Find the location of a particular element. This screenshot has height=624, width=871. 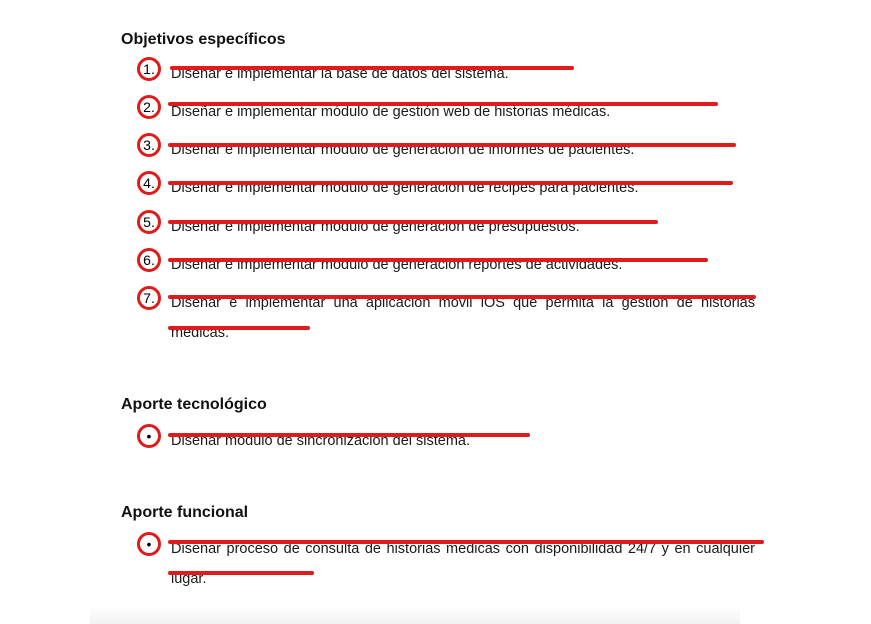

circled-marker: 5. is located at coordinates (149, 222).